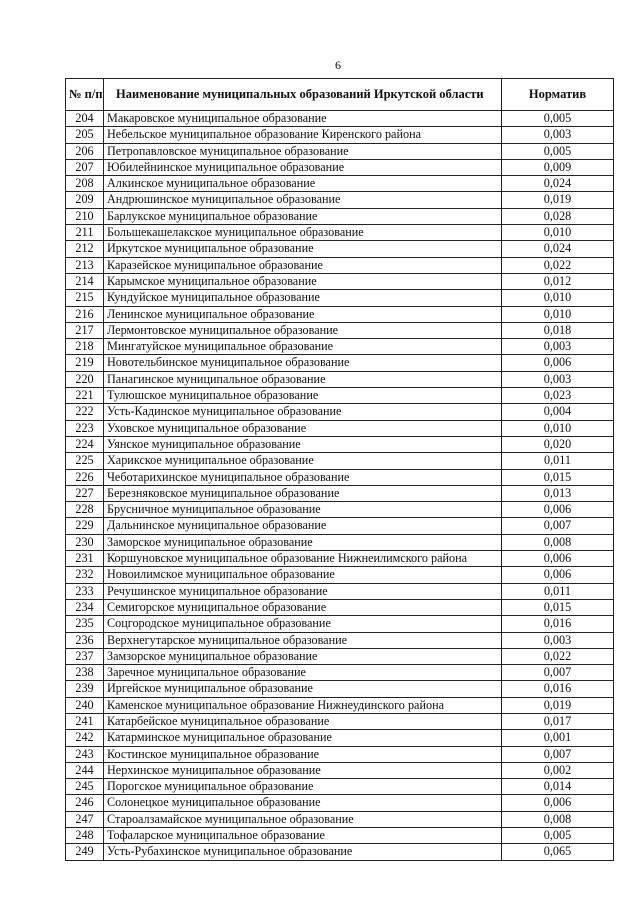  What do you see at coordinates (557, 330) in the screenshot?
I see `norm-value: 0,018` at bounding box center [557, 330].